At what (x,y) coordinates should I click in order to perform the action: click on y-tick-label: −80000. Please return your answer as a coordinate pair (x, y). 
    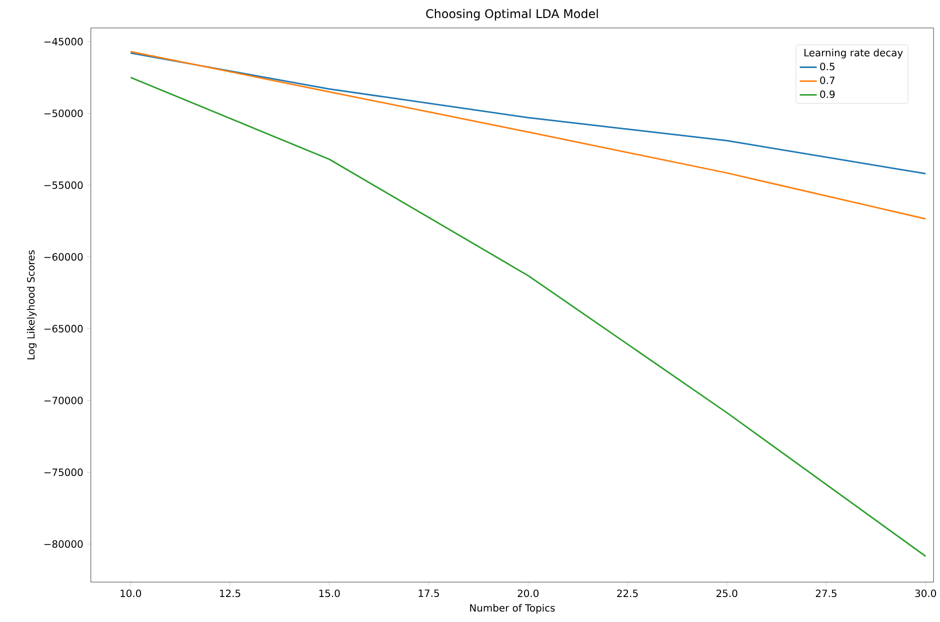
    Looking at the image, I should click on (63, 544).